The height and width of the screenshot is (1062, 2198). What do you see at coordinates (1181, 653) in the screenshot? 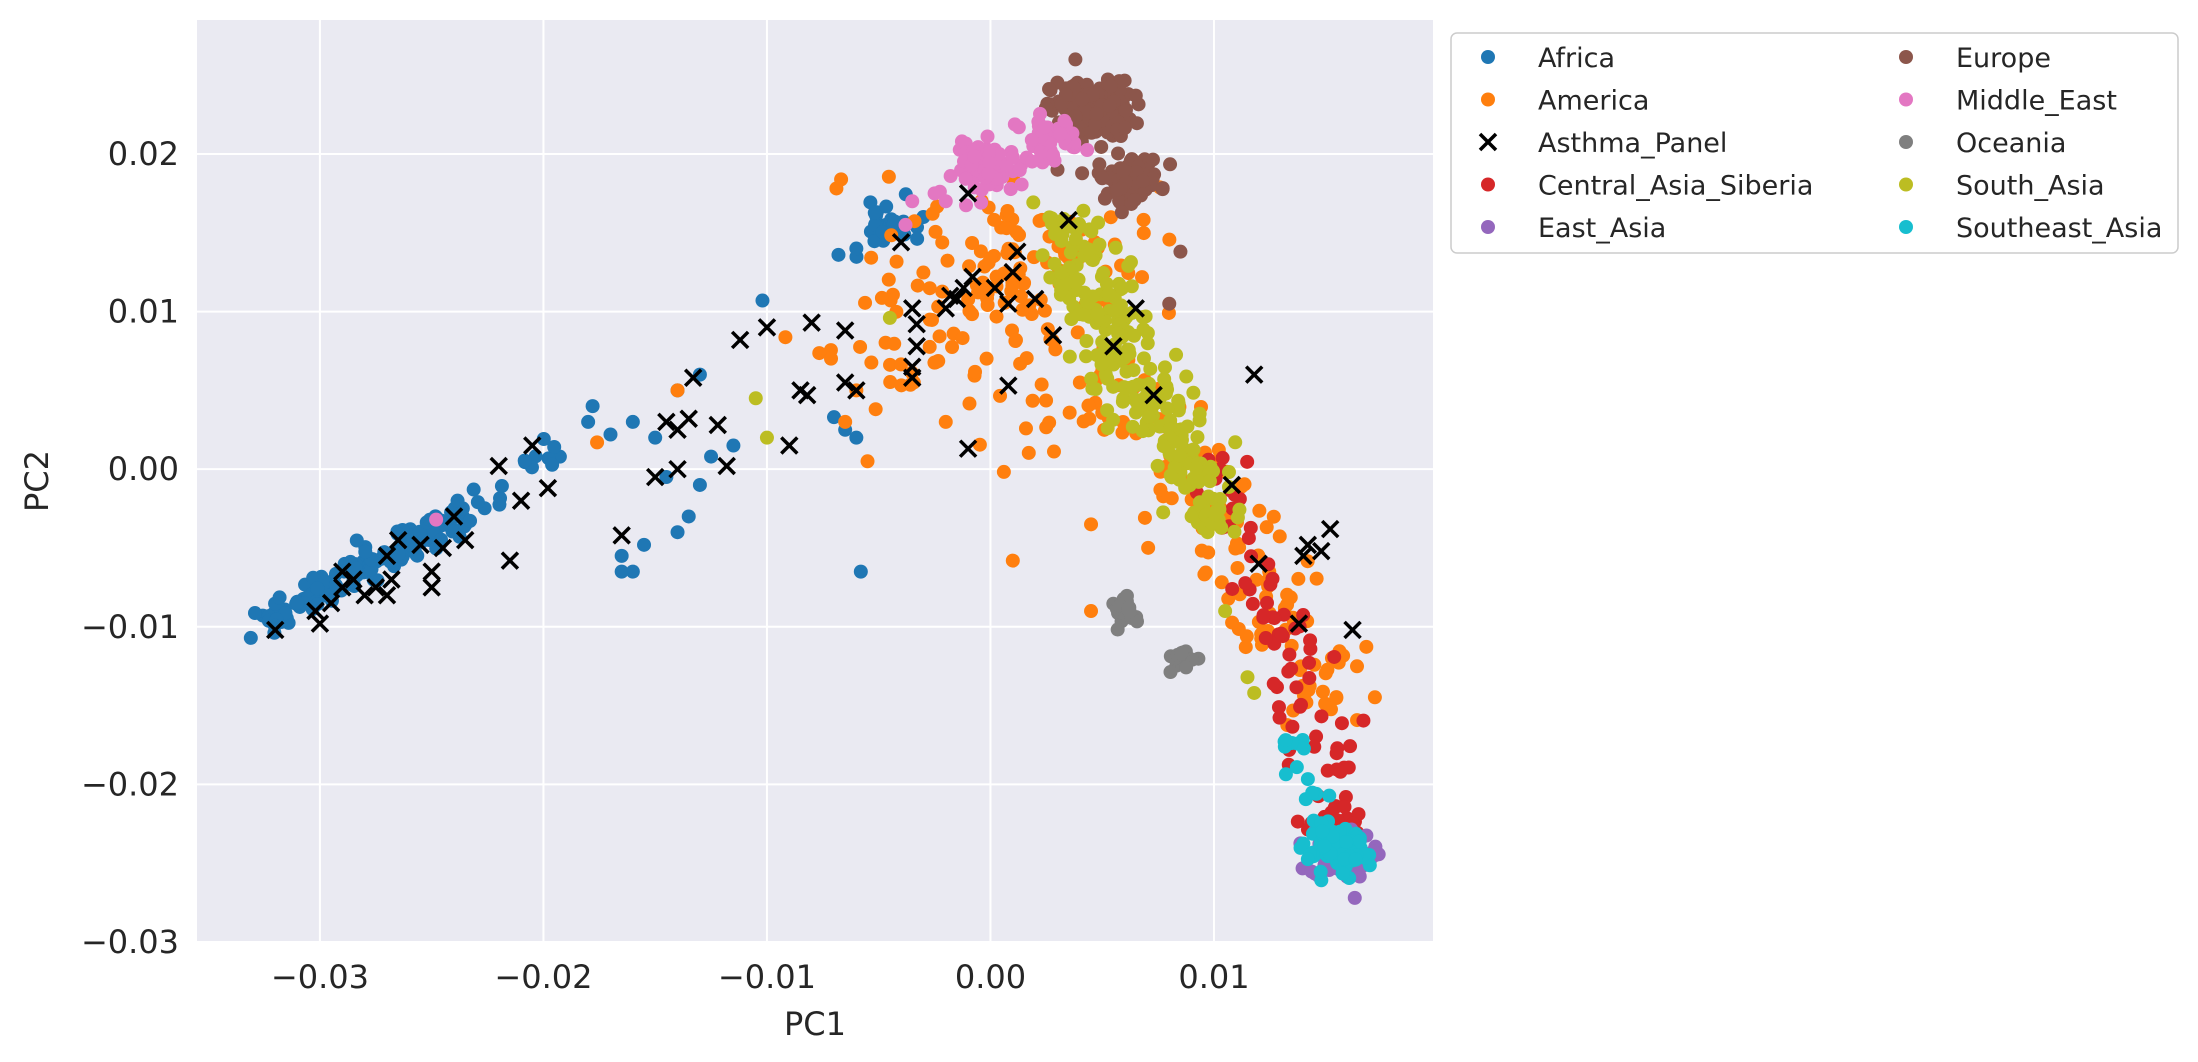
I see `point-oceania` at bounding box center [1181, 653].